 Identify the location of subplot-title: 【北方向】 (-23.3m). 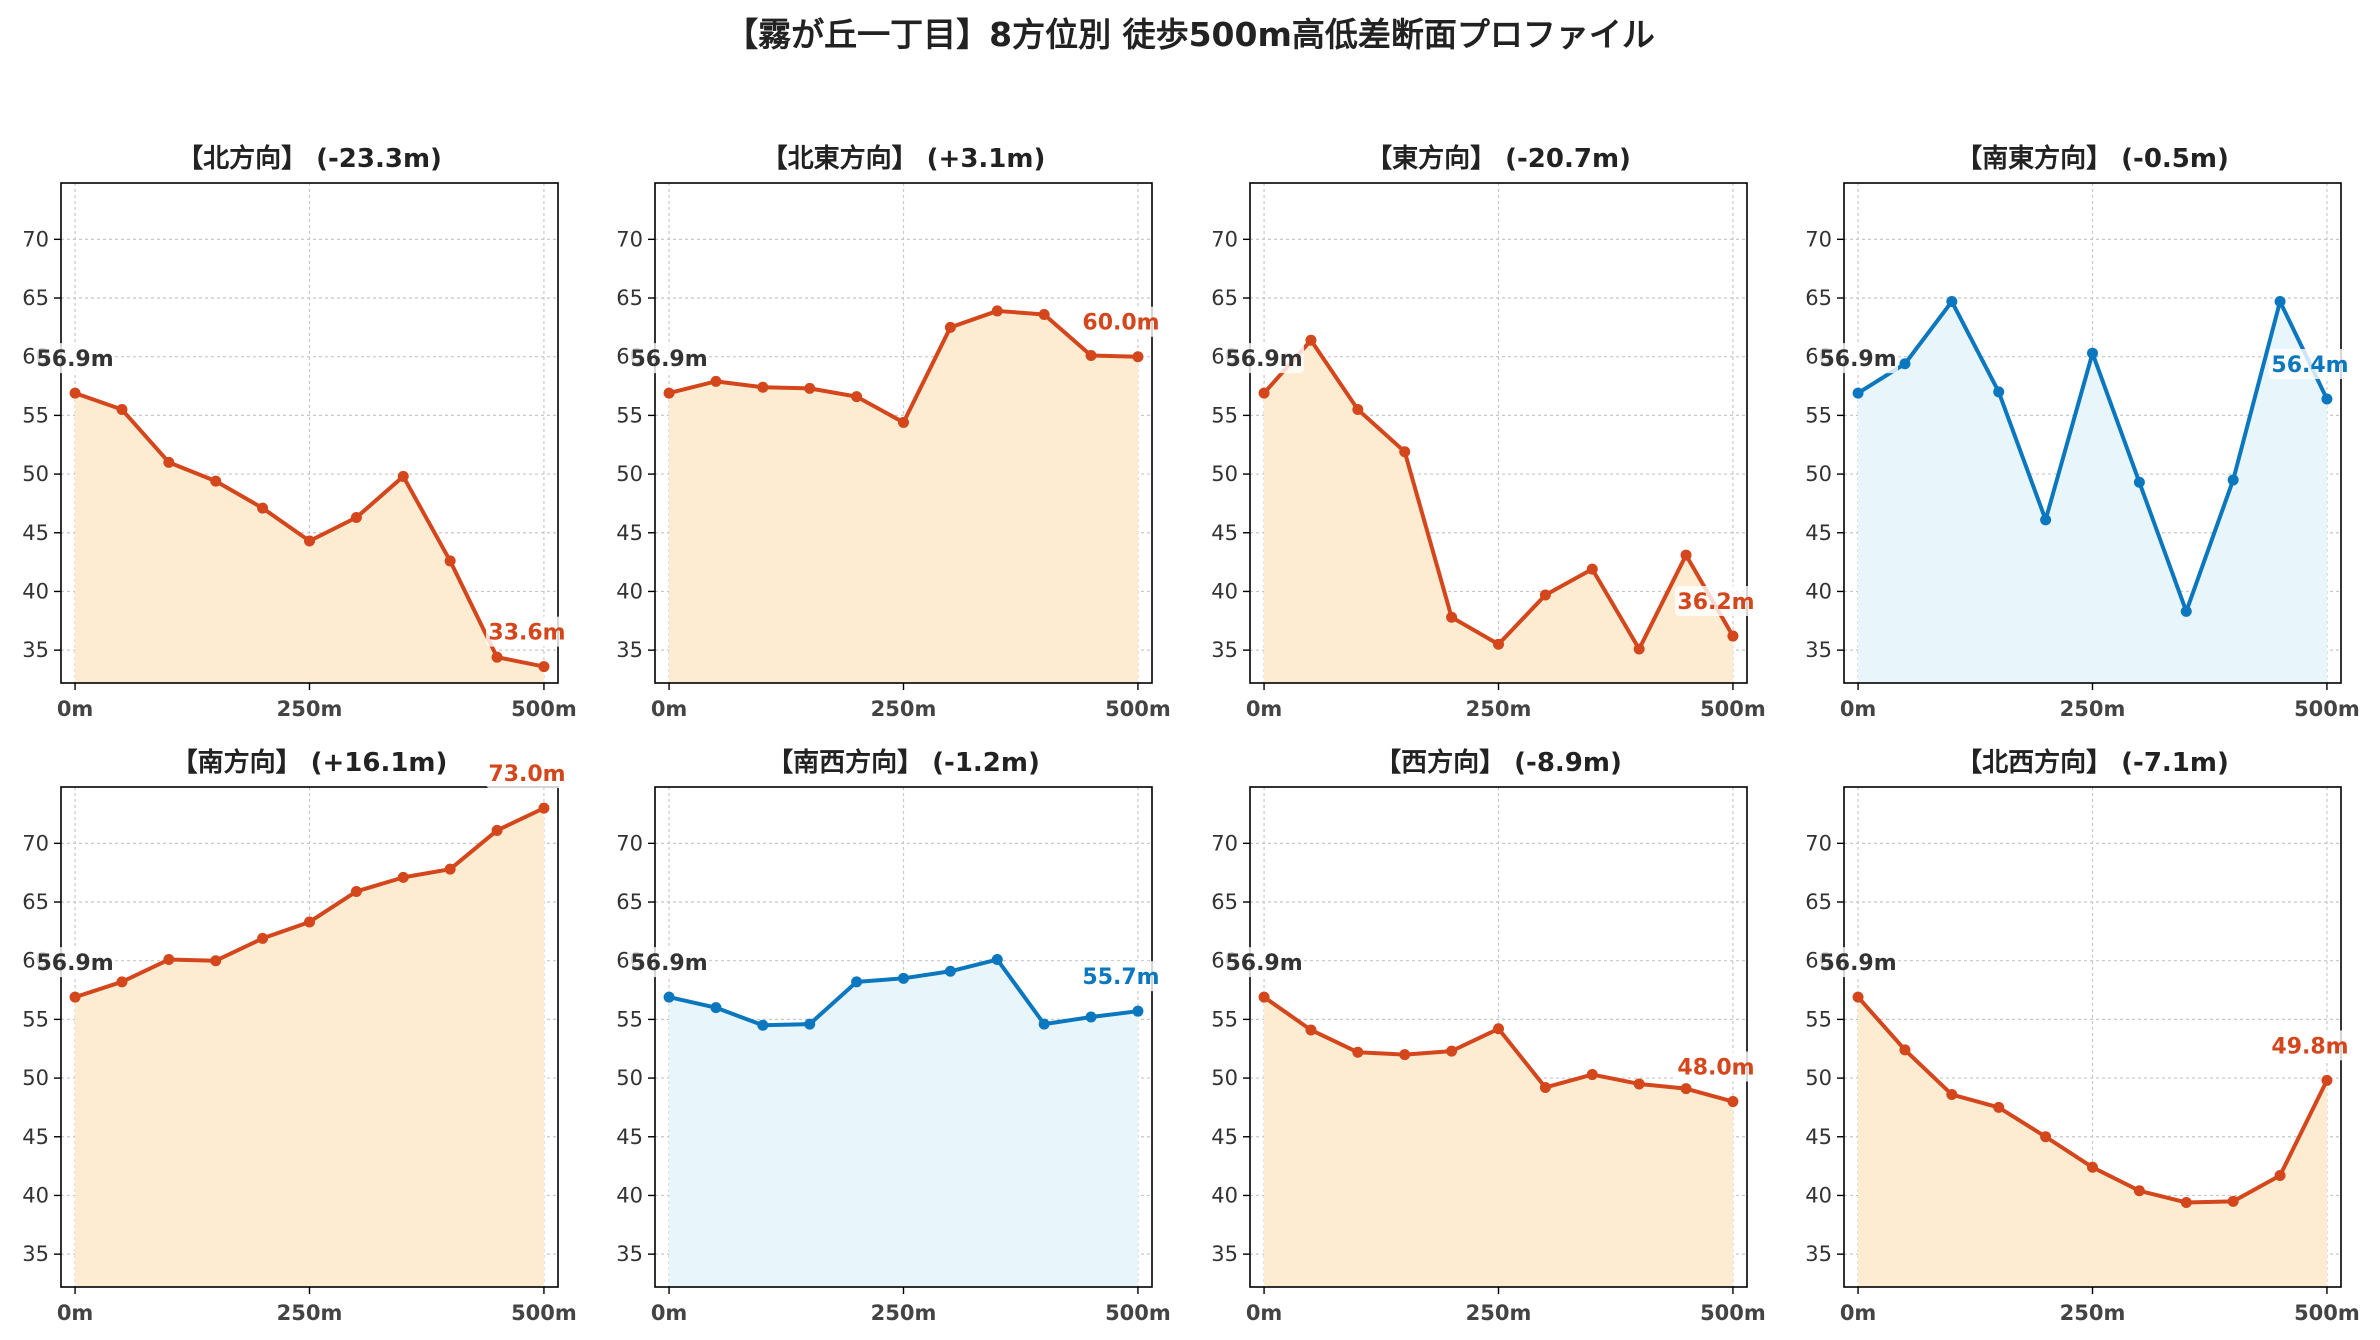
(309, 158).